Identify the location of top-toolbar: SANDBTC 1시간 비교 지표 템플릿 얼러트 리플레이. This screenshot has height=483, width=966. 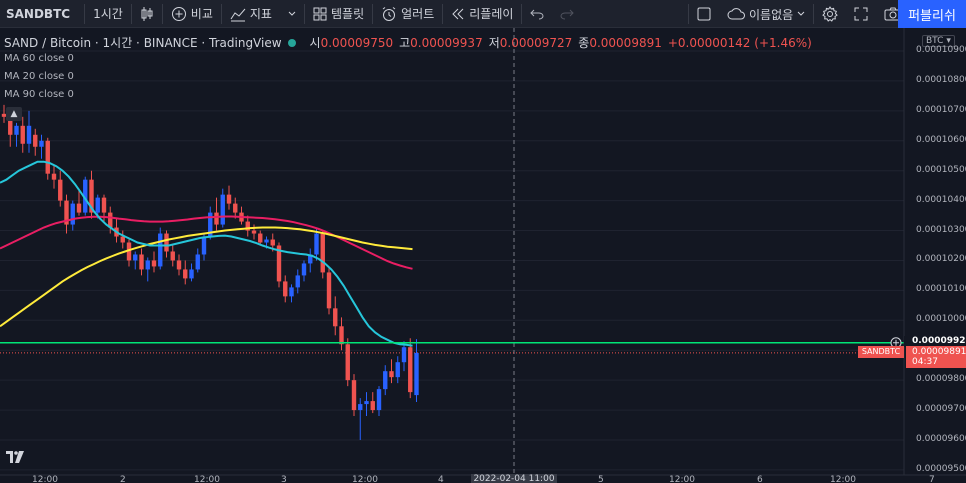
(483, 14).